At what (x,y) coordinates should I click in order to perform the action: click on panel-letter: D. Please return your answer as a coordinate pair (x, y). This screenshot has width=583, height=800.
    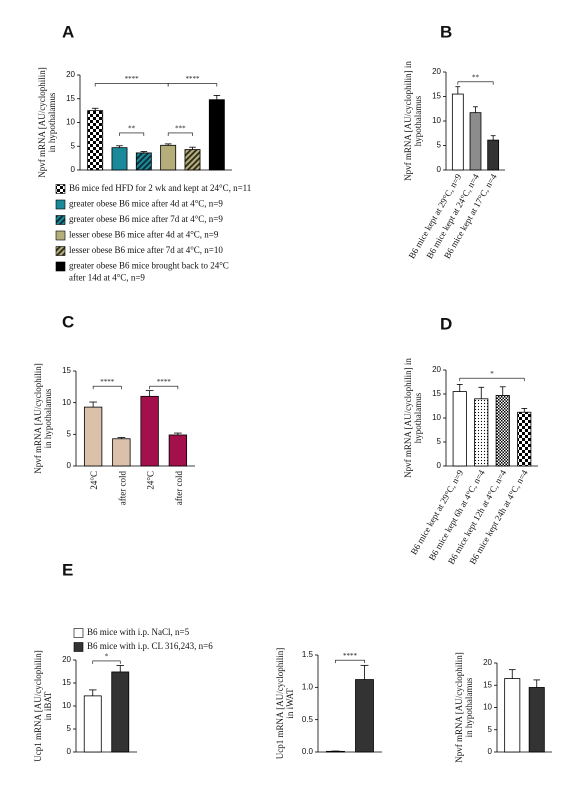
    Looking at the image, I should click on (446, 323).